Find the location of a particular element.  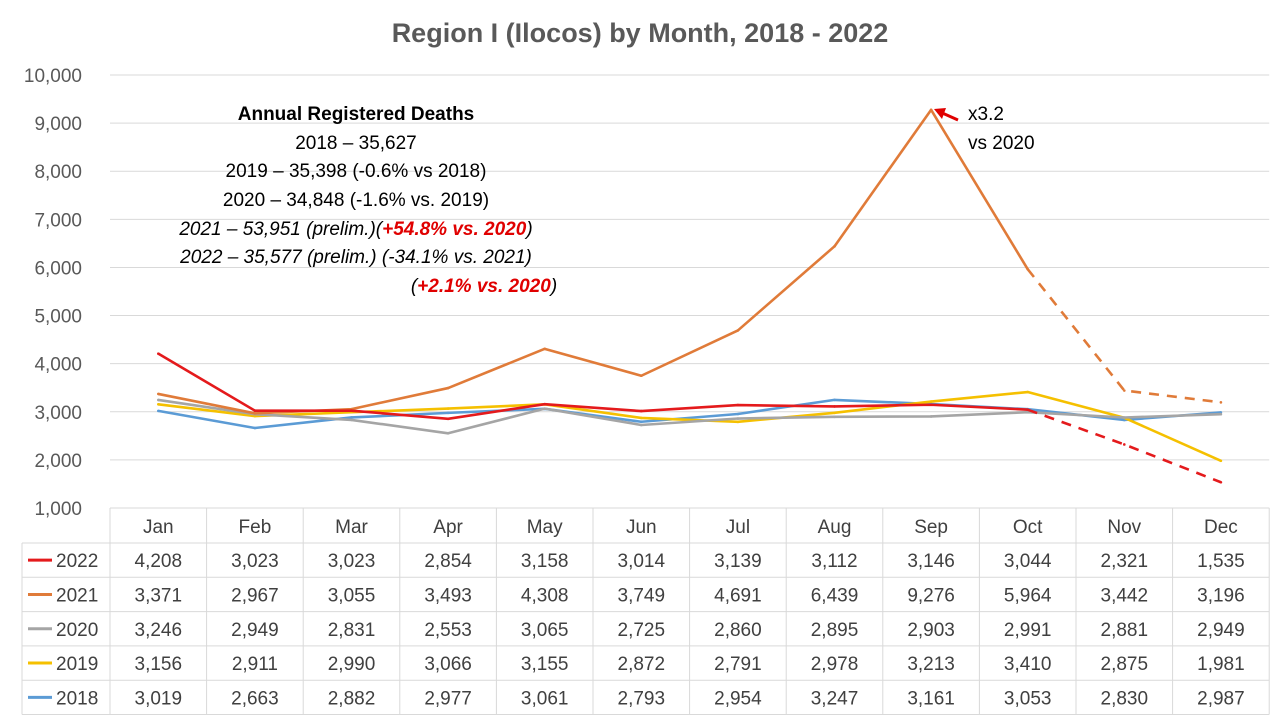

data-point-2020-Apr is located at coordinates (448, 433).